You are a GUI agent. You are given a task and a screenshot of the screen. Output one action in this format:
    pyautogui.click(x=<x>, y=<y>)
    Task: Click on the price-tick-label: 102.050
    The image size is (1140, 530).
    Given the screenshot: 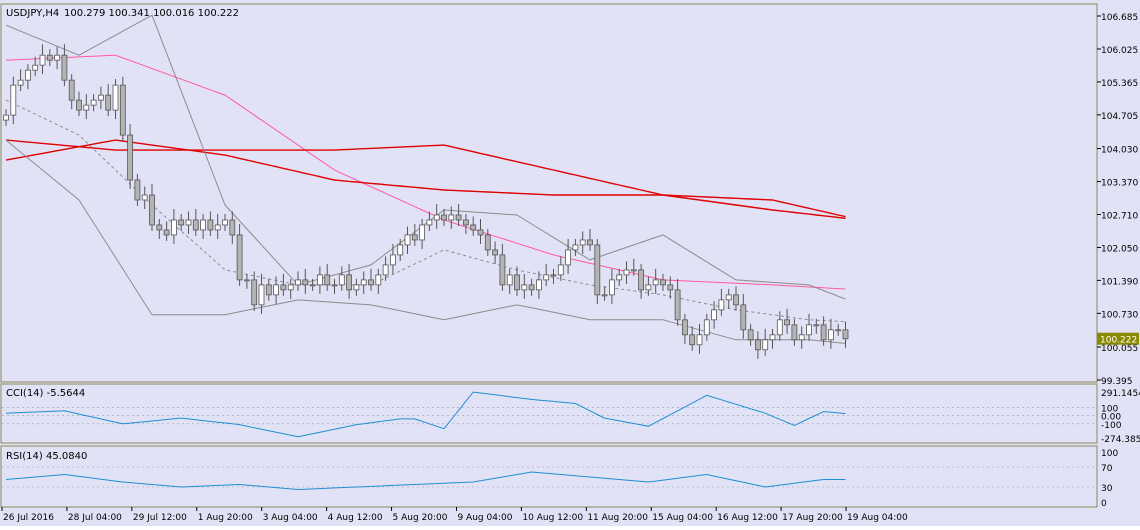 What is the action you would take?
    pyautogui.click(x=1119, y=249)
    